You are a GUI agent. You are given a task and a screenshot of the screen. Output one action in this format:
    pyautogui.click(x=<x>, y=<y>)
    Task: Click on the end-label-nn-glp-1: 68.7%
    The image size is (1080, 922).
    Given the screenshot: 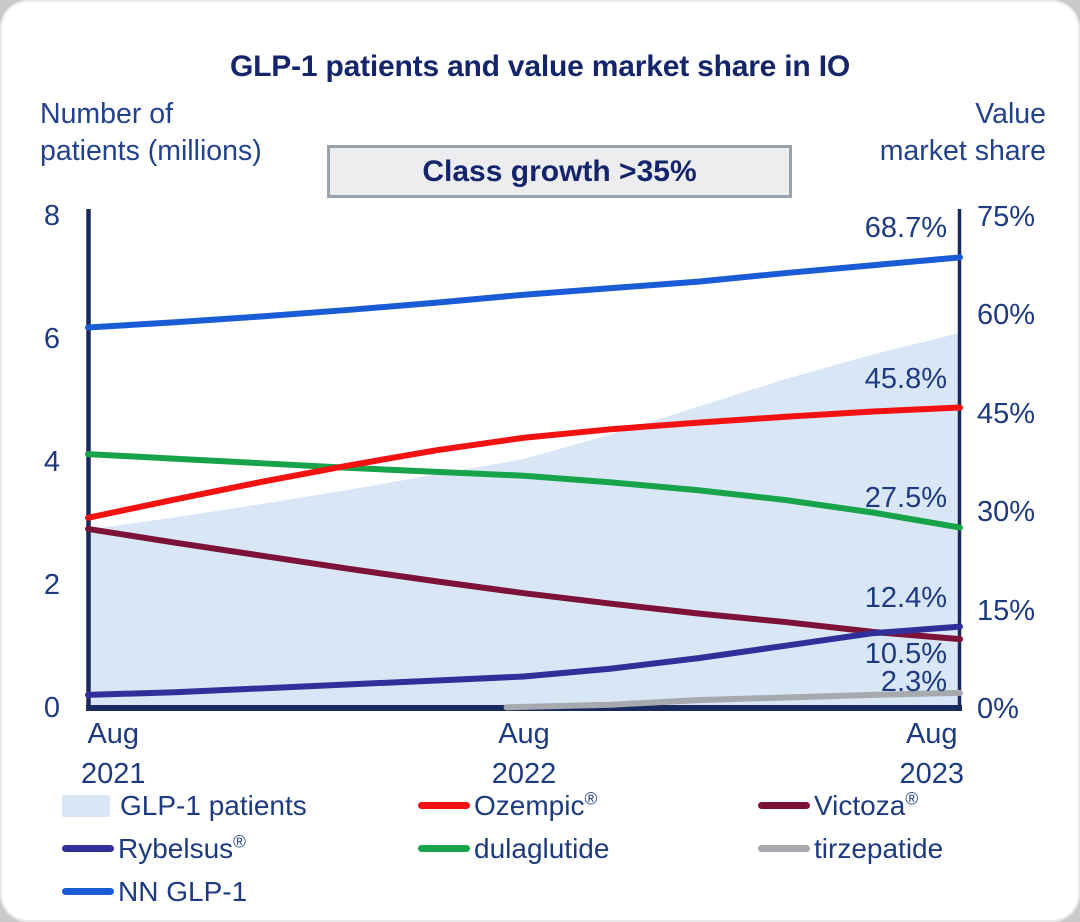 What is the action you would take?
    pyautogui.click(x=905, y=228)
    